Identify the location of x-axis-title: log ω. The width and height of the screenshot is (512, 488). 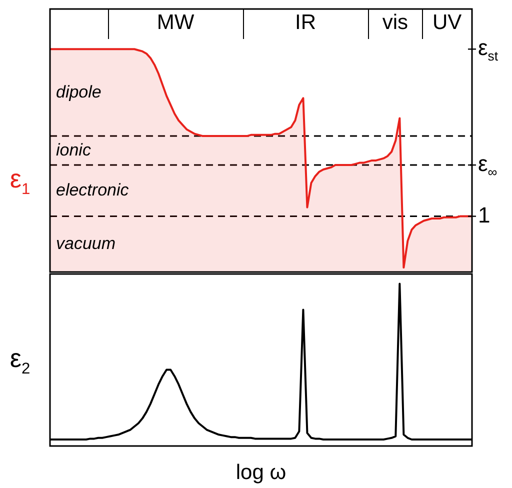
(261, 472).